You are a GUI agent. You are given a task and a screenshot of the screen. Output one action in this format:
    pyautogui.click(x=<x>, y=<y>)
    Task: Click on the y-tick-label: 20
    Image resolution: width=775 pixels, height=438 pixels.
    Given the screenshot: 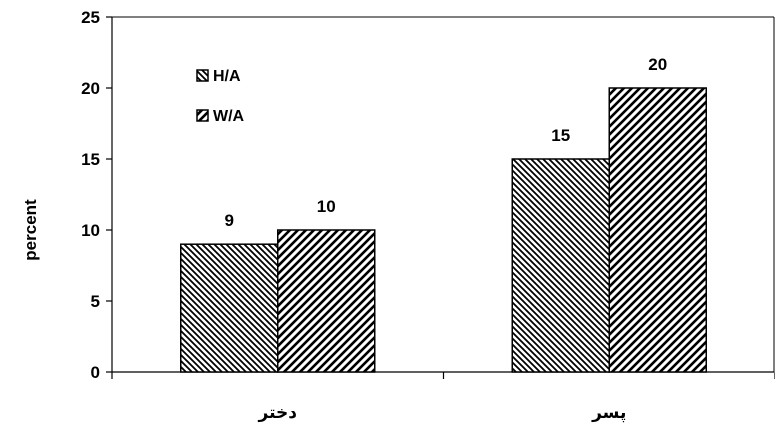 What is the action you would take?
    pyautogui.click(x=90, y=88)
    